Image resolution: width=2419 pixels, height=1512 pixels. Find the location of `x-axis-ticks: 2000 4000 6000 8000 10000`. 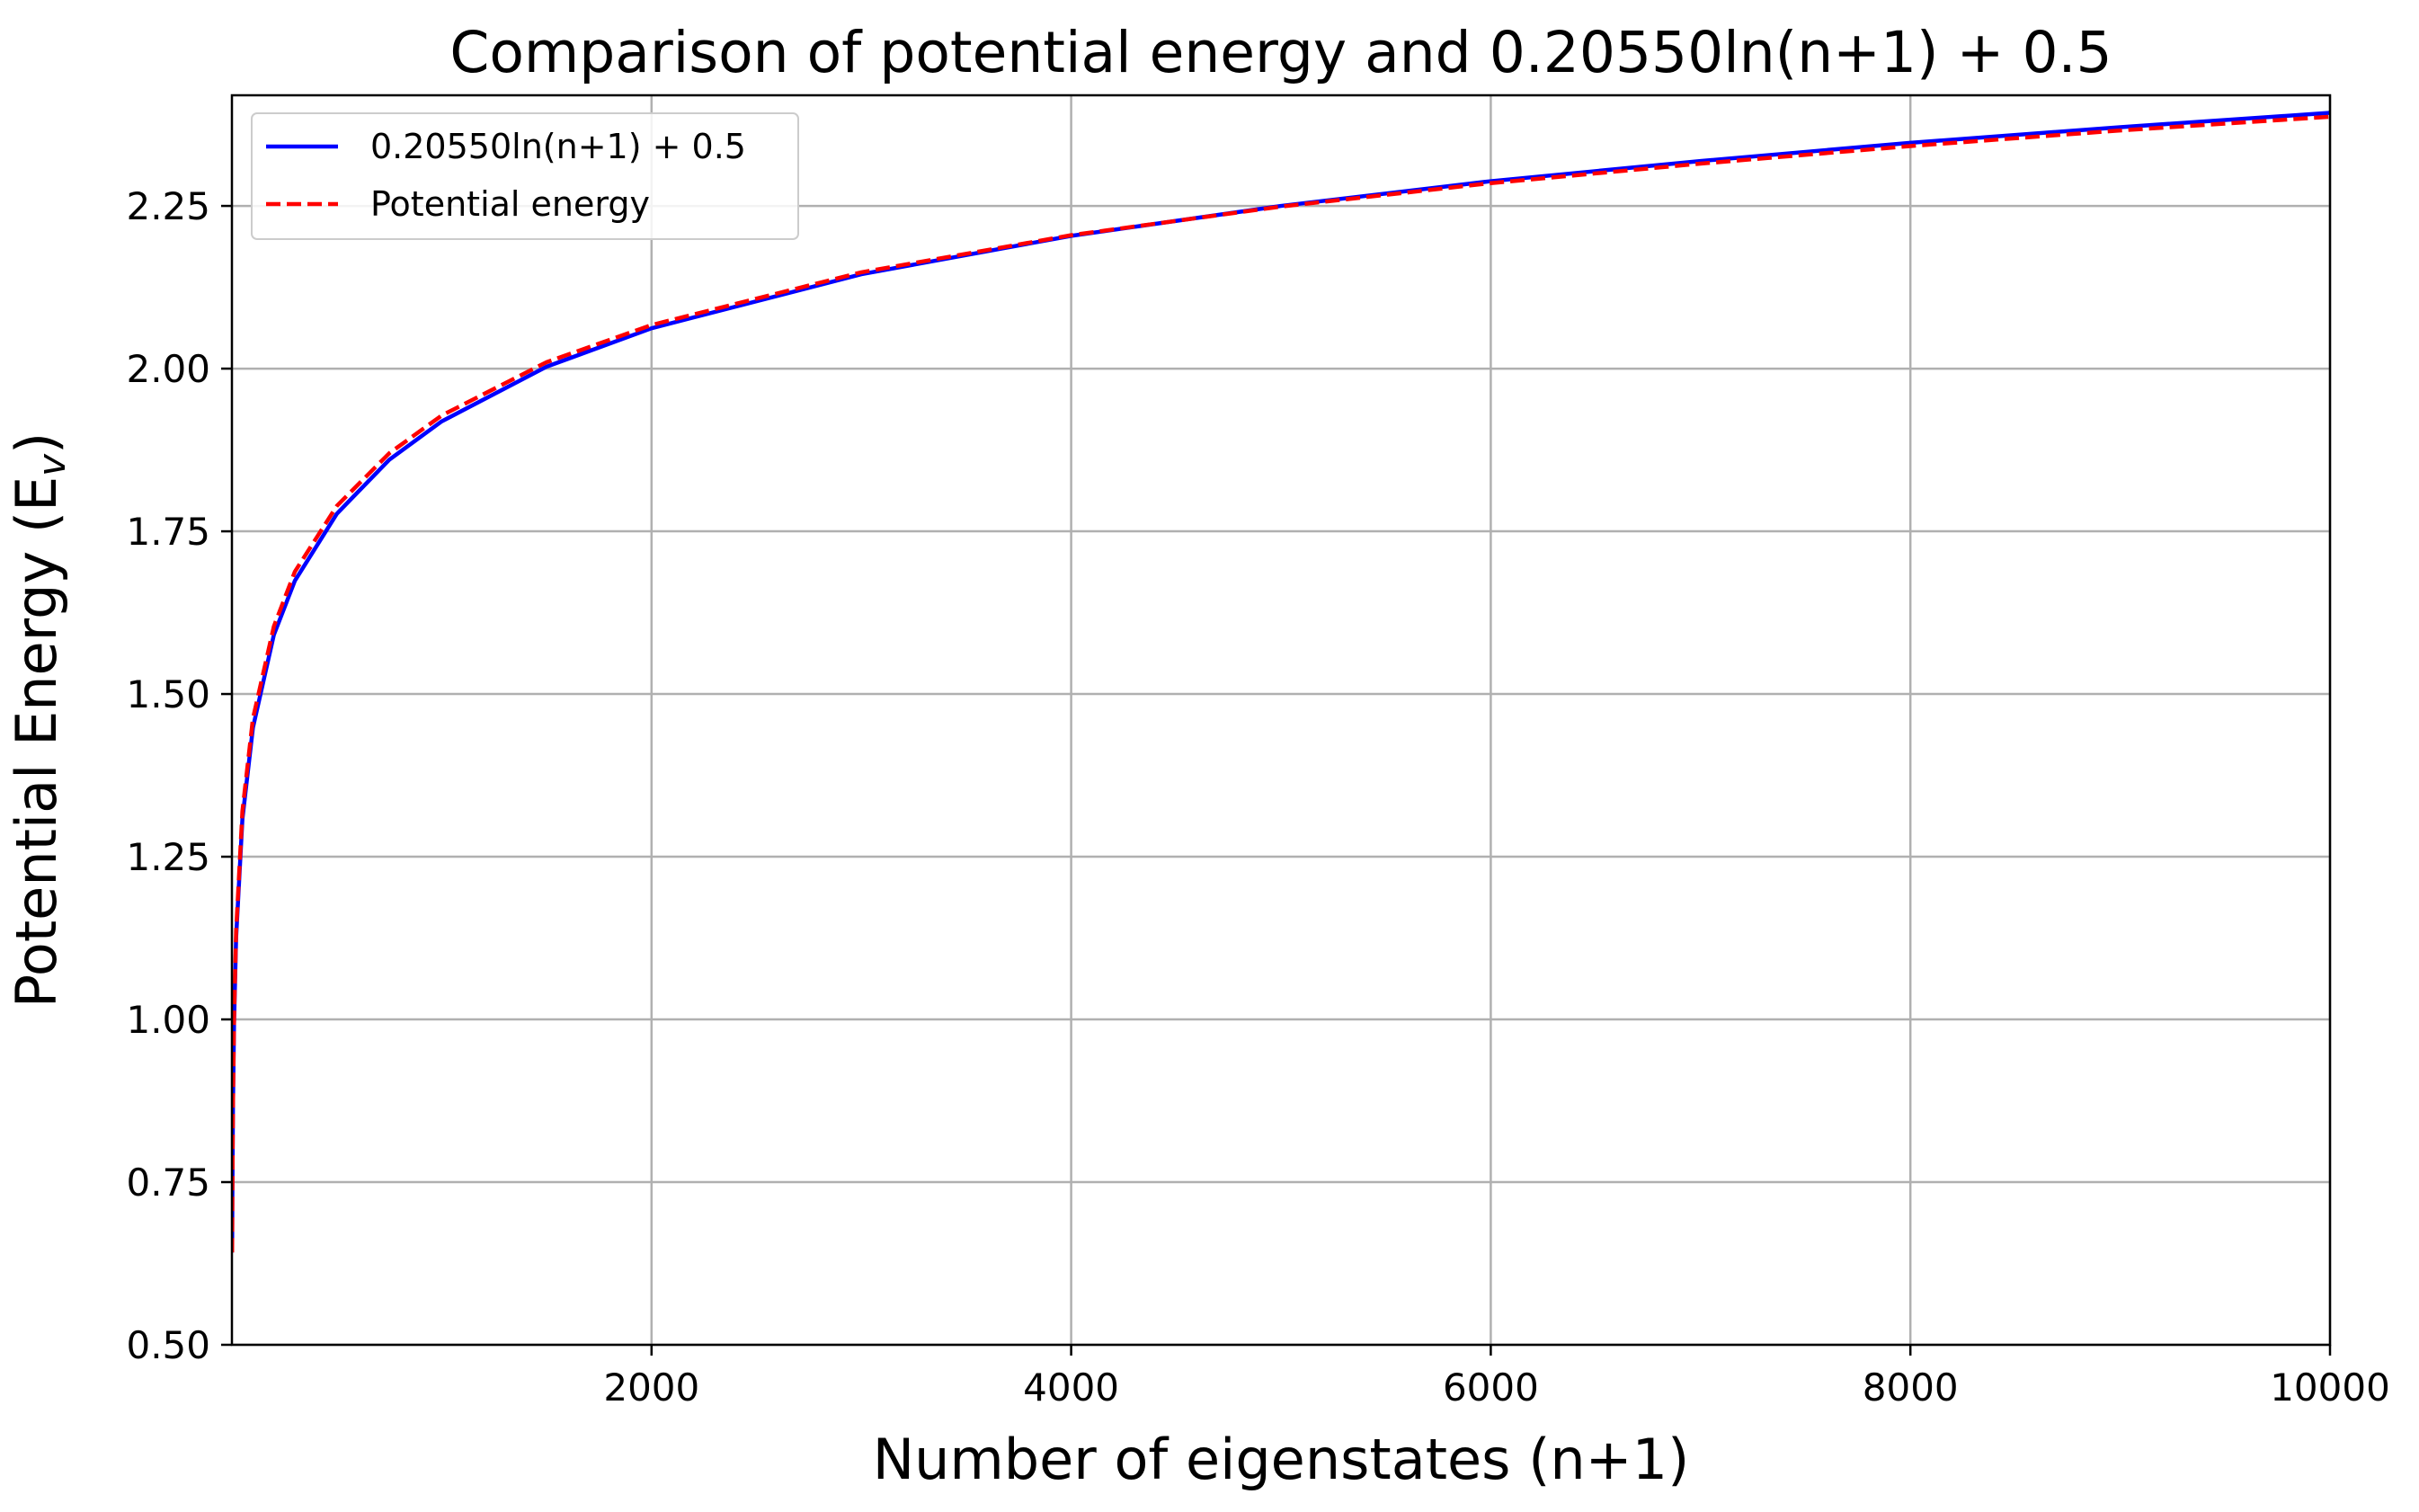

x-axis-ticks: 2000 4000 6000 8000 10000 is located at coordinates (1496, 1377).